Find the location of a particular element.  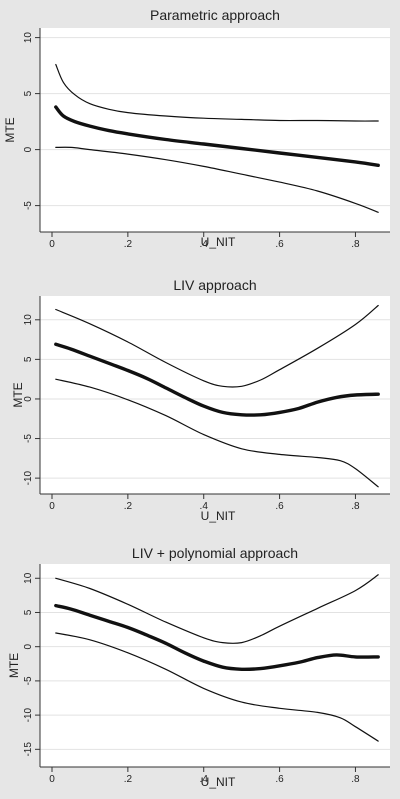

chart-title: LIV approach is located at coordinates (214, 285).